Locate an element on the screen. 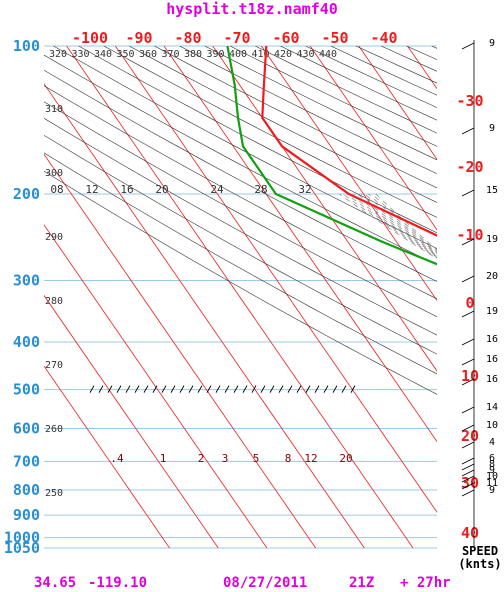  mixing-ratio-label: 5 is located at coordinates (256, 458).